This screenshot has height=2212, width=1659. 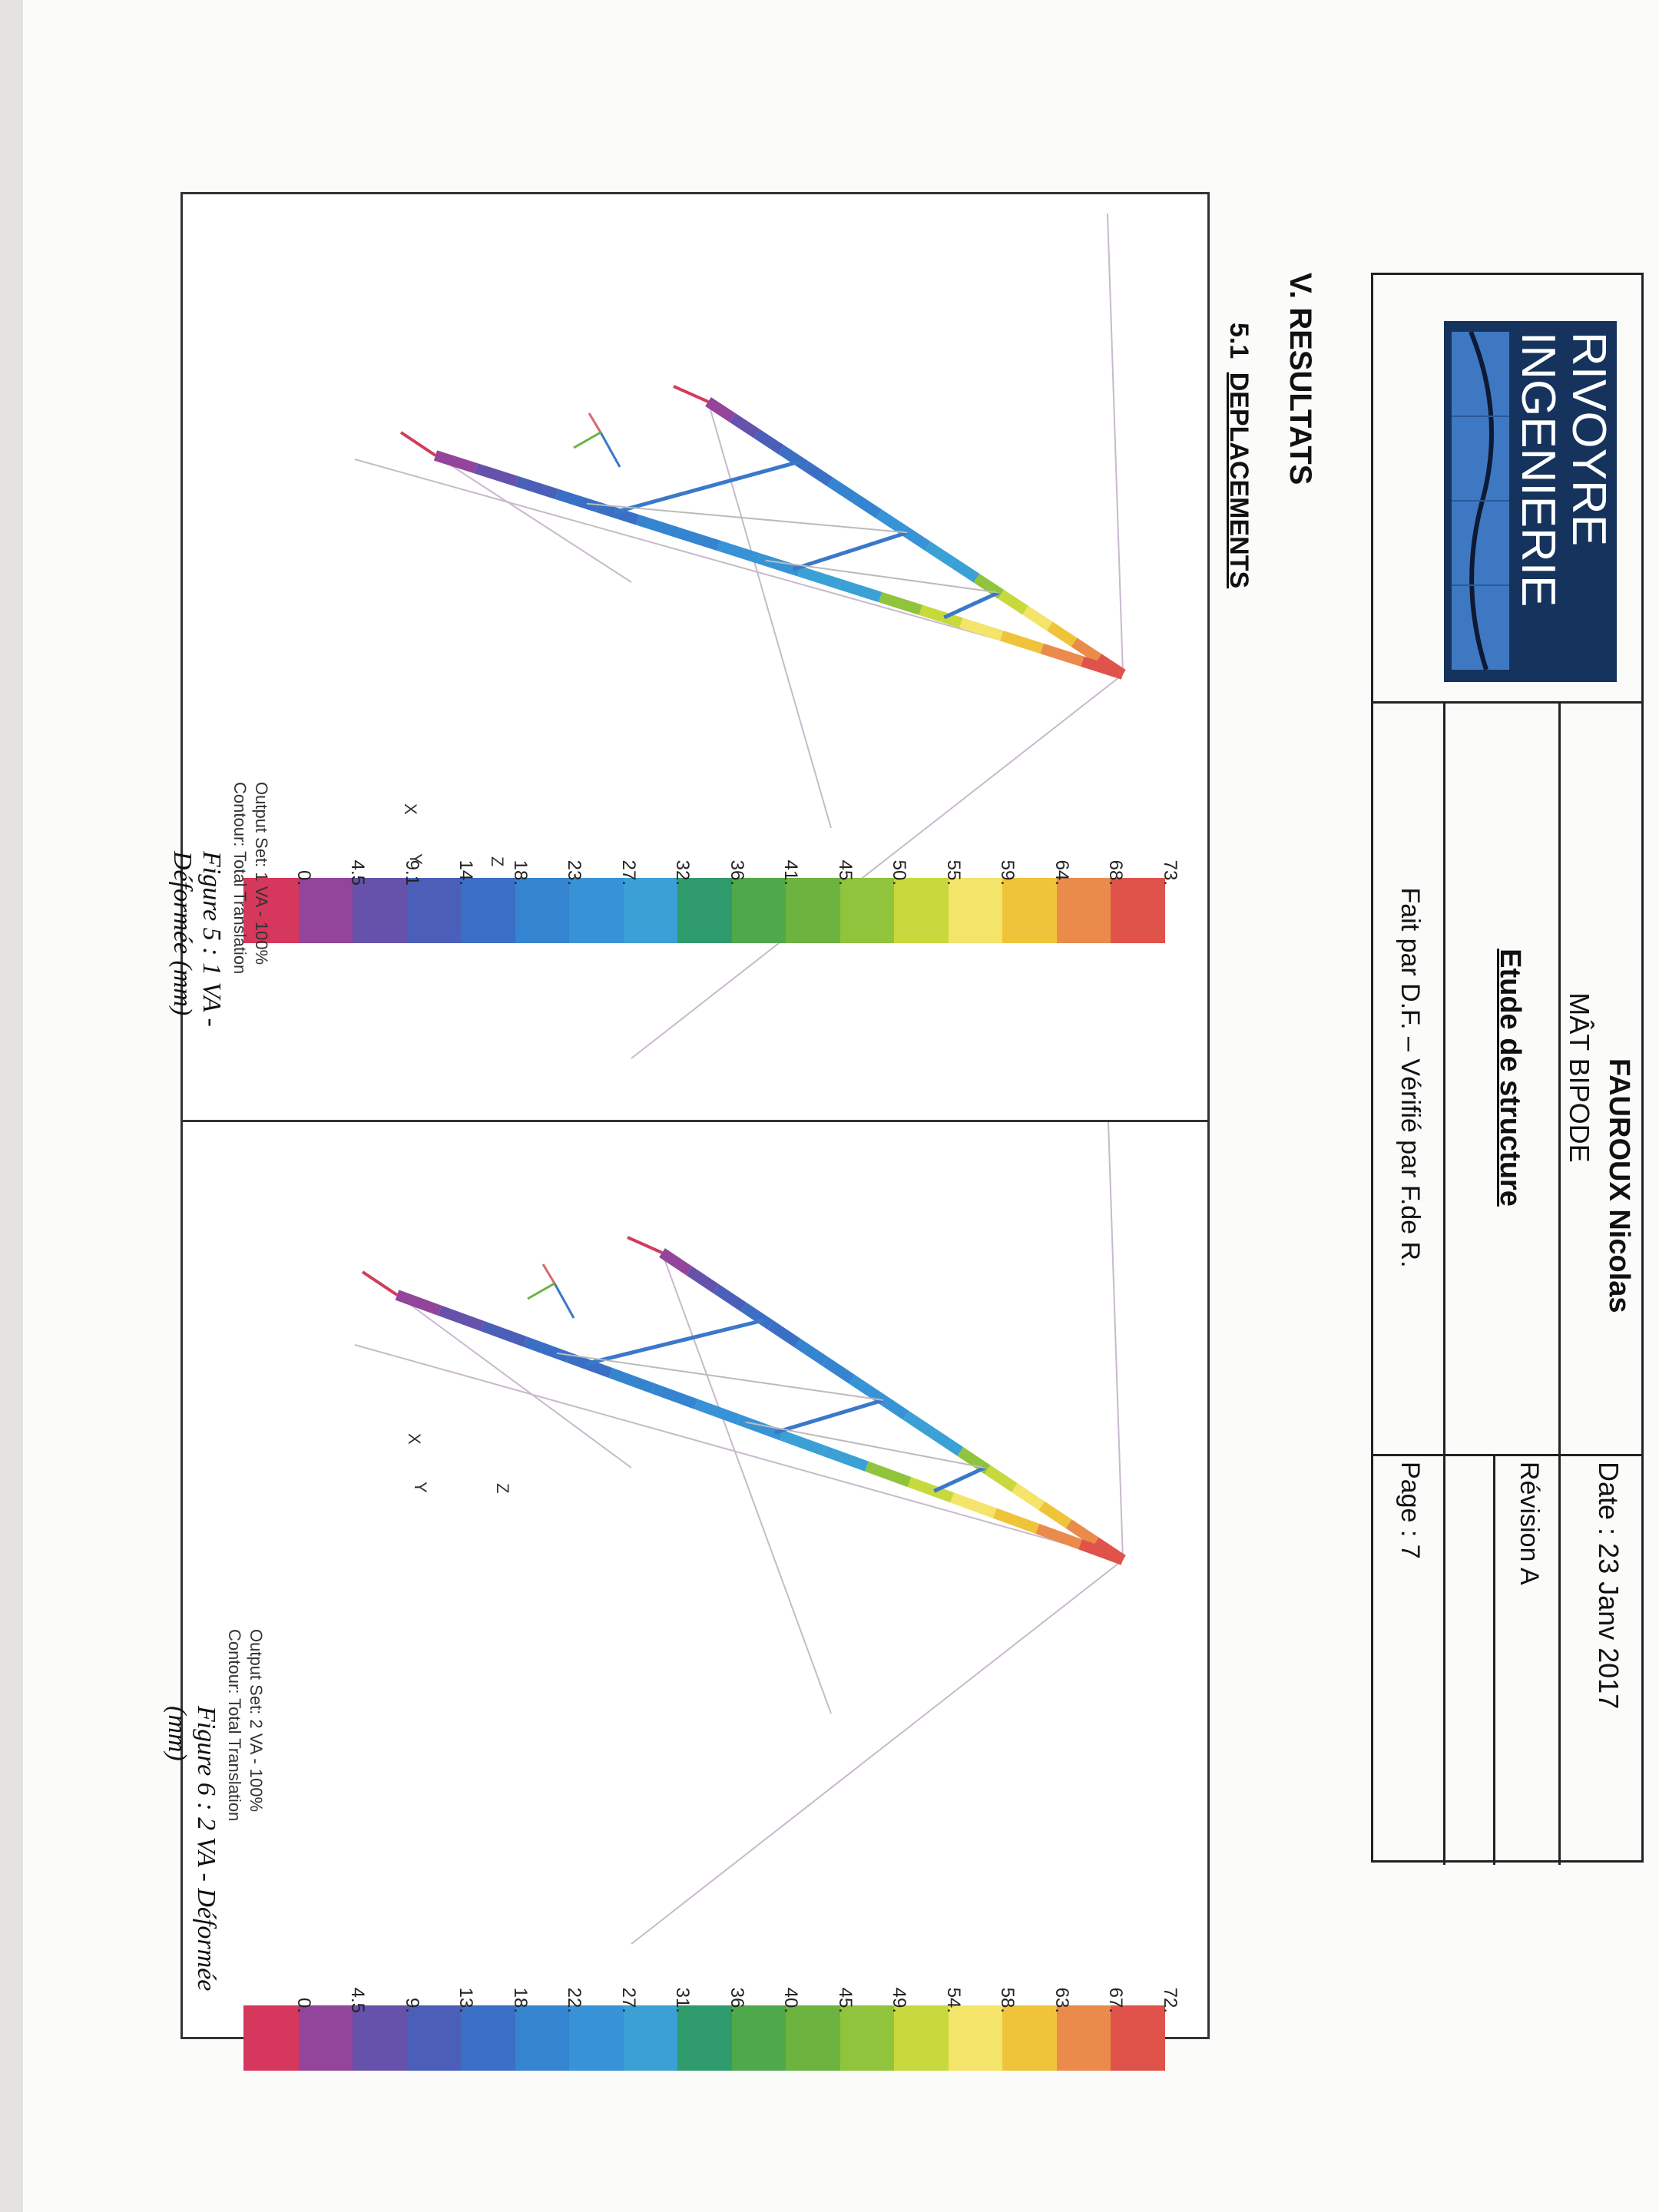 What do you see at coordinates (412, 2005) in the screenshot?
I see `scale-value: 9.` at bounding box center [412, 2005].